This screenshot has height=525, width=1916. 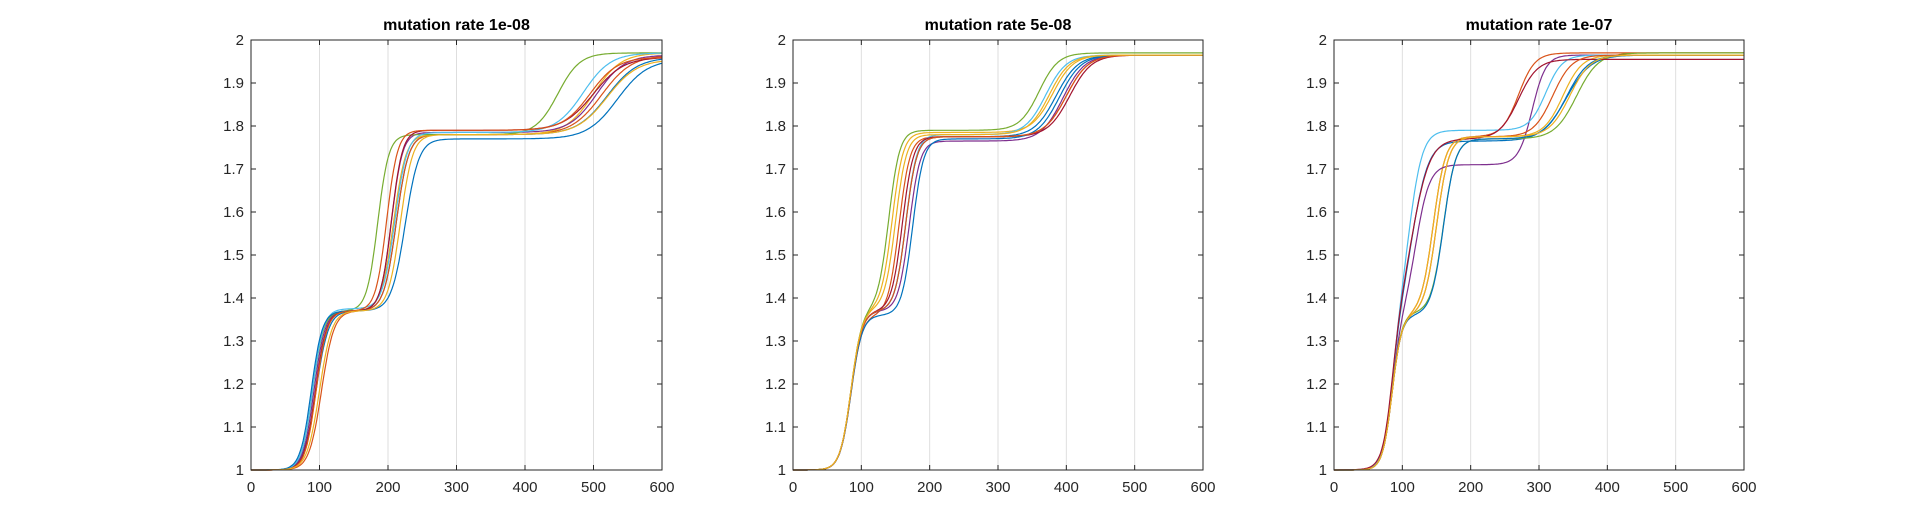 What do you see at coordinates (998, 25) in the screenshot?
I see `chart-title: mutation rate 5e-08` at bounding box center [998, 25].